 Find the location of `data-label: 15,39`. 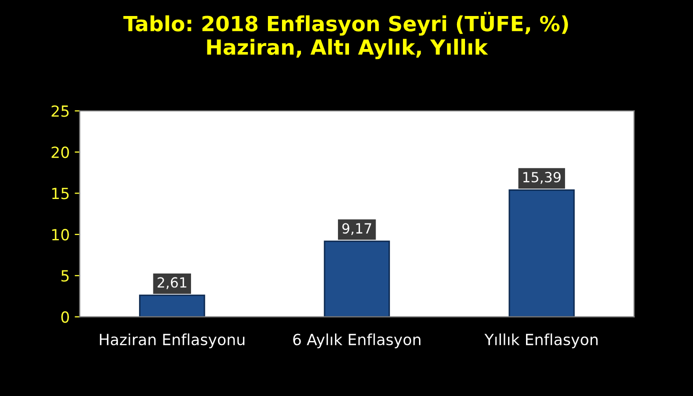

data-label: 15,39 is located at coordinates (542, 178).